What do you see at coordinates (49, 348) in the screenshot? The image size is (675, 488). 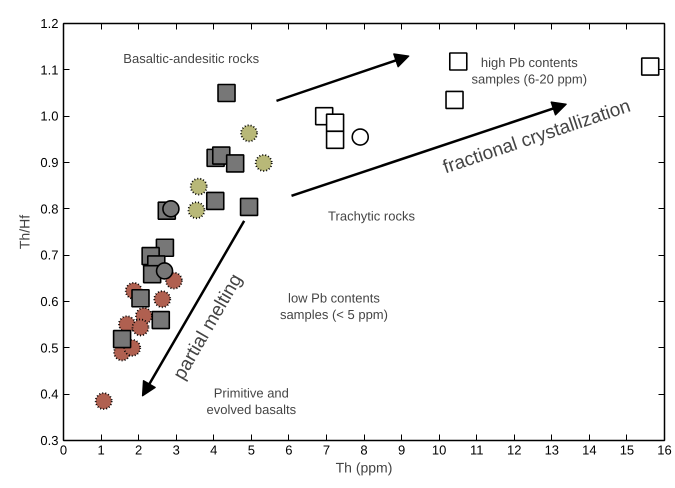 I see `y-tick-label: 0.5` at bounding box center [49, 348].